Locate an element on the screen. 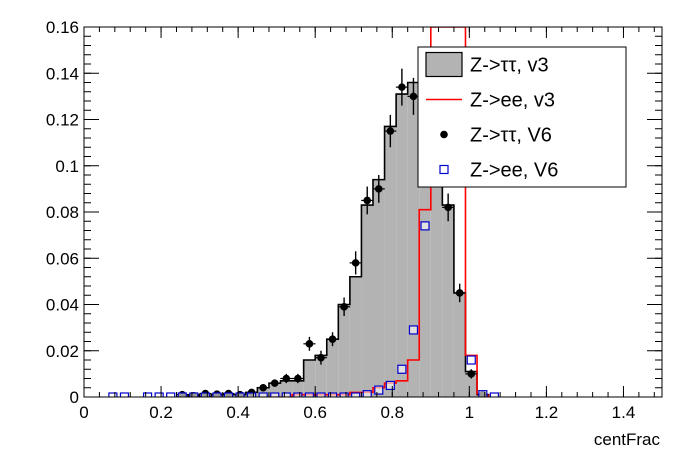 The width and height of the screenshot is (696, 472). y-tick-label: 0.16 is located at coordinates (62, 27).